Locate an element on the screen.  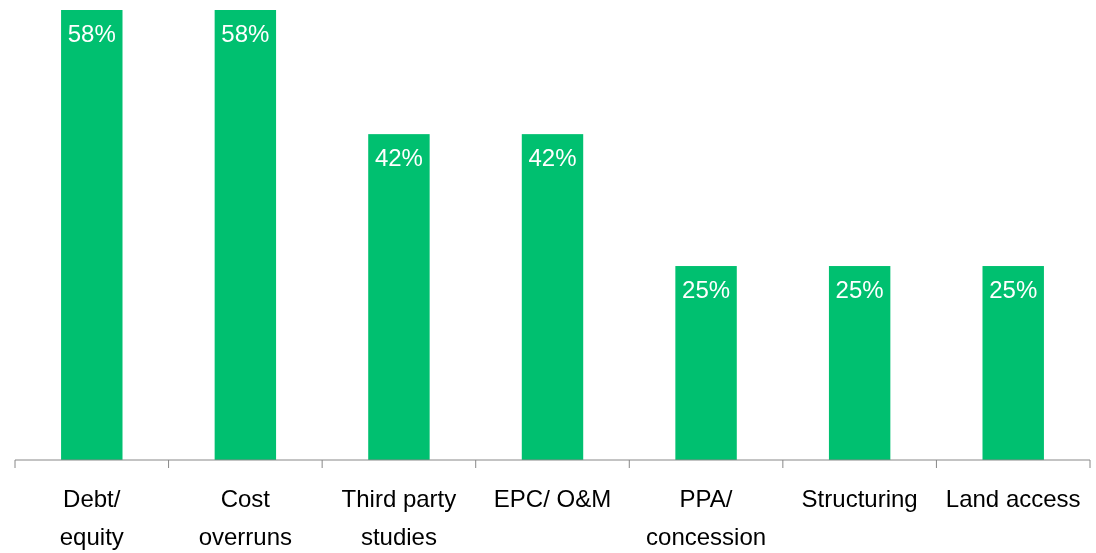
x-tick-label: Cost overruns is located at coordinates (245, 517).